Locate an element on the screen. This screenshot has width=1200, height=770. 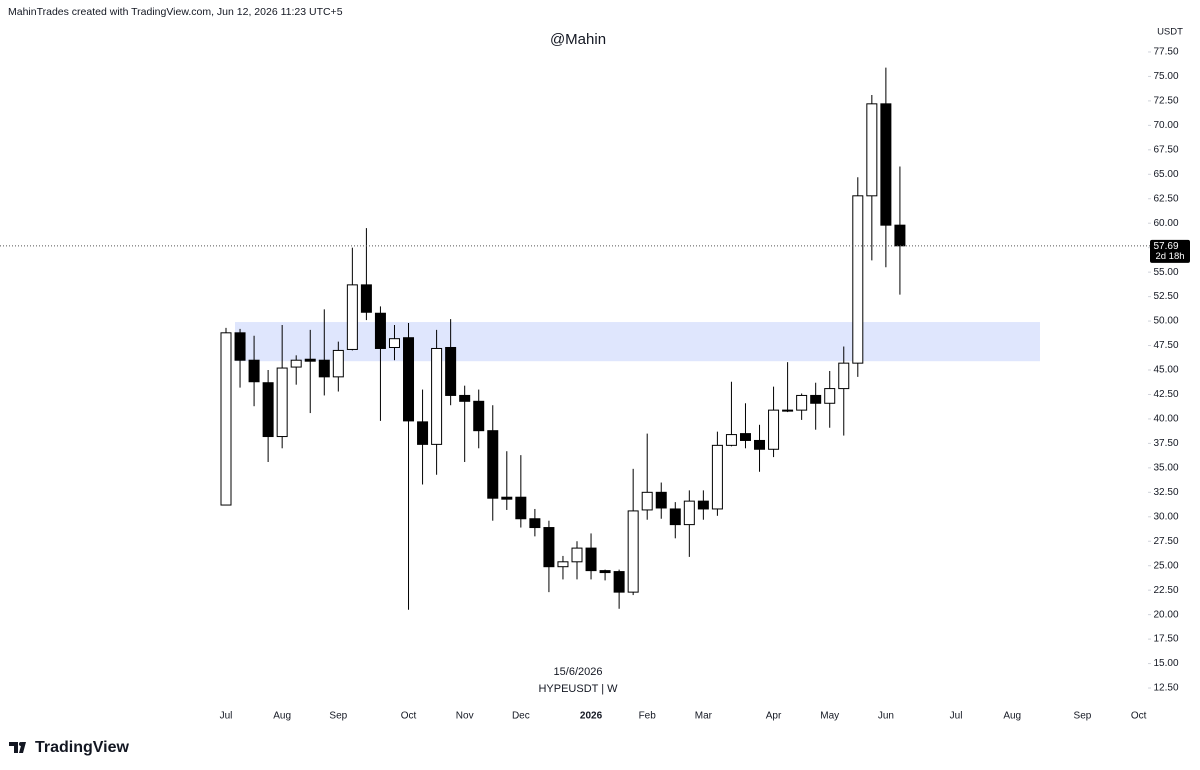
y-tick-label: 55.00 is located at coordinates (1165, 272).